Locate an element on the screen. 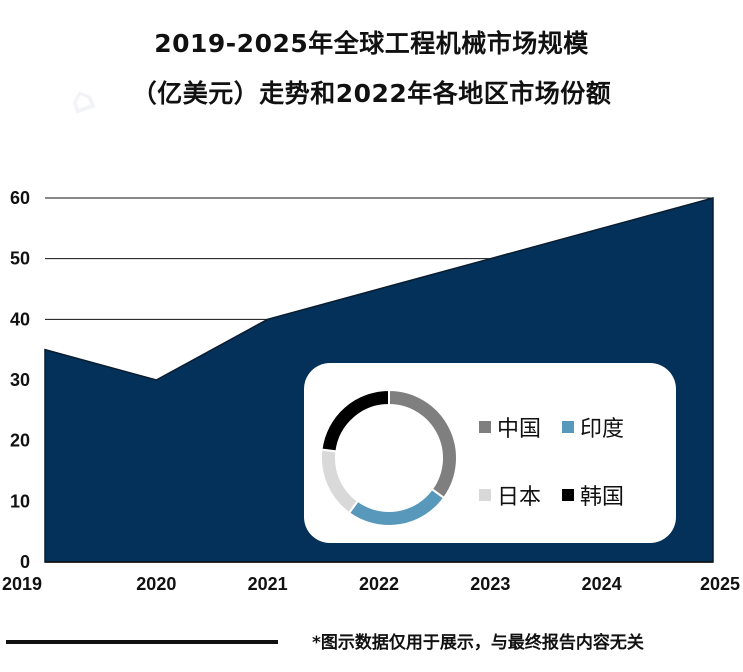  legend-swatch-india is located at coordinates (568, 427).